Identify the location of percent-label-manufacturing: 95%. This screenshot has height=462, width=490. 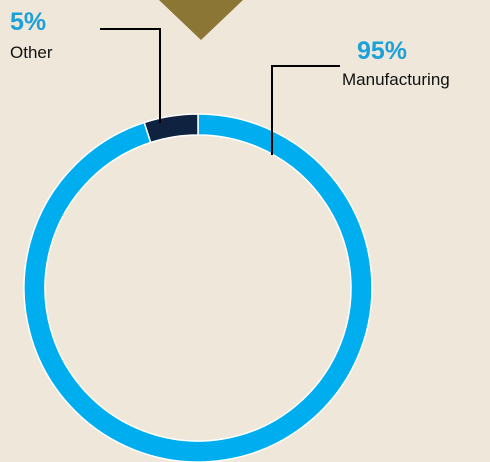
(382, 51).